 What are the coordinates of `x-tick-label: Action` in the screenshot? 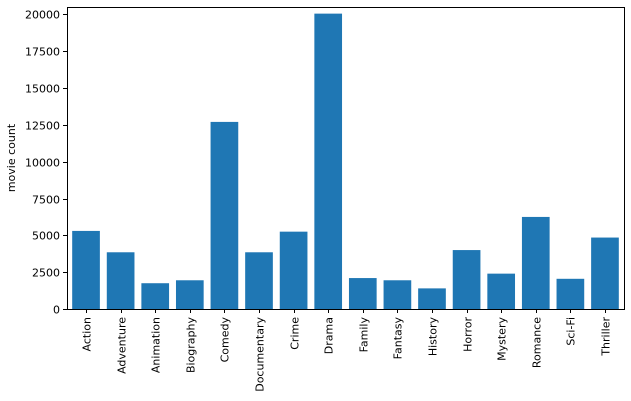 It's located at (87, 334).